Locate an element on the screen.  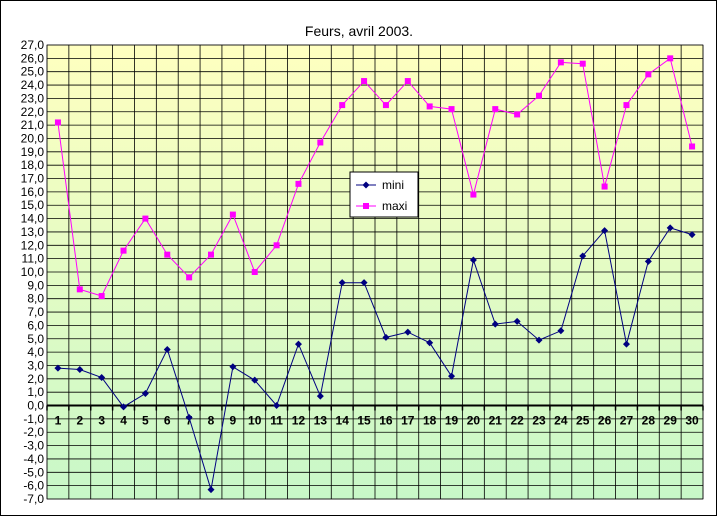
x-tick-label: 3 is located at coordinates (101, 421).